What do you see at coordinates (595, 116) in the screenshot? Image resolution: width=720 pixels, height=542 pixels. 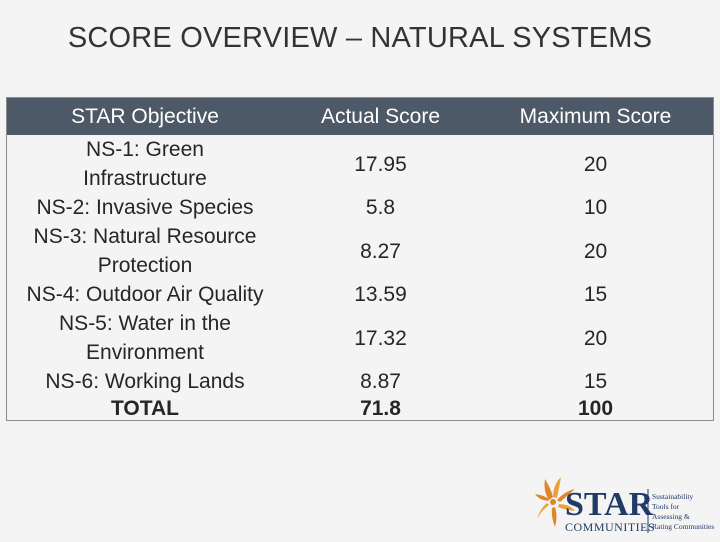 I see `header-maximum-score: Maximum Score` at bounding box center [595, 116].